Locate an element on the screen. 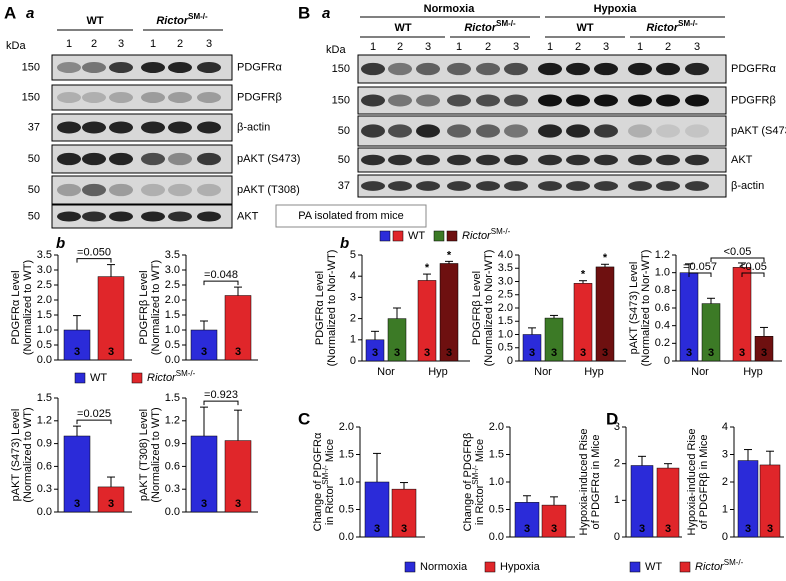 The width and height of the screenshot is (786, 581). p-value: =0.048 is located at coordinates (221, 275).